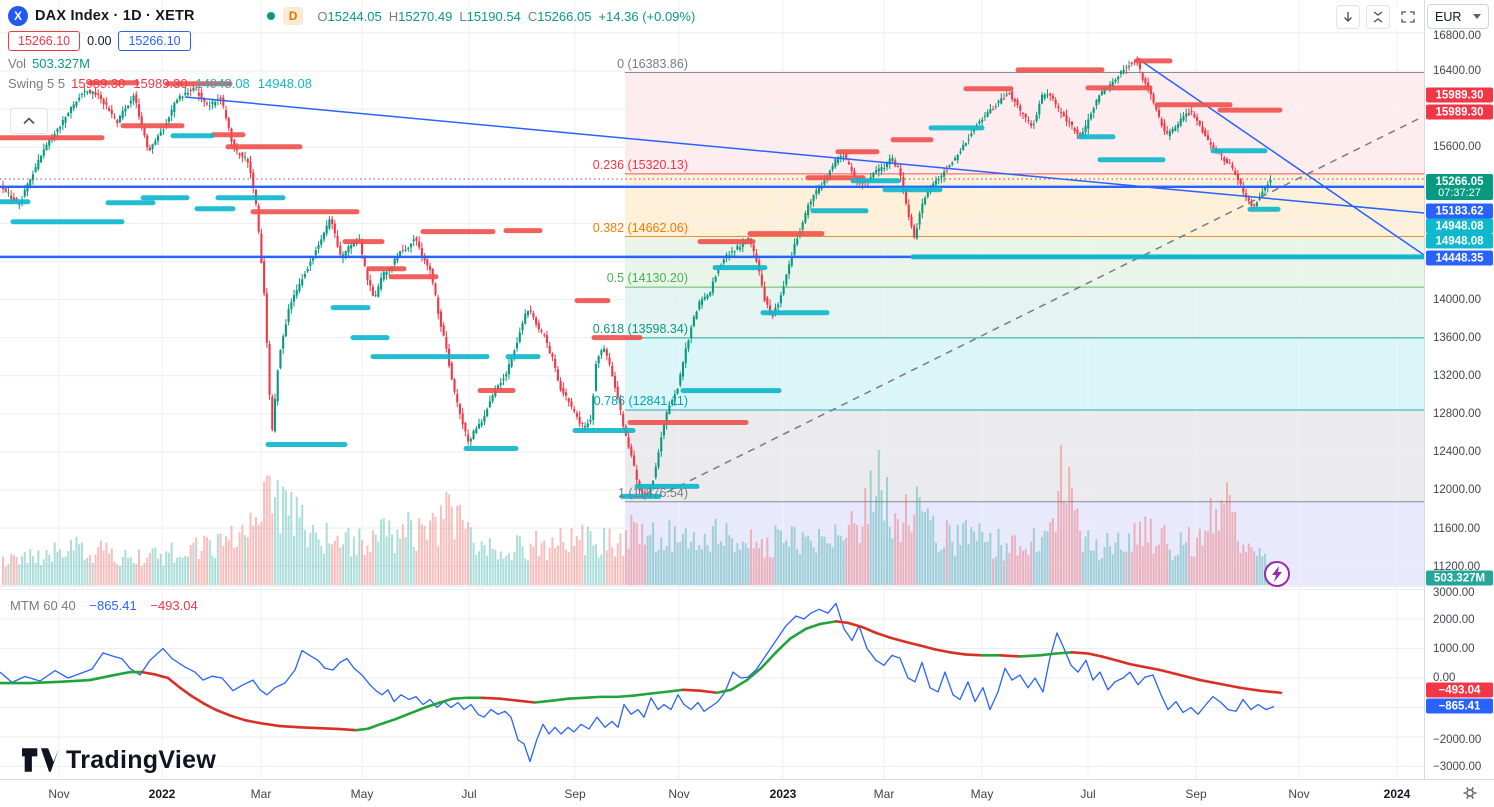  I want to click on swing-indicator-label: Swing 5 5, so click(37, 83).